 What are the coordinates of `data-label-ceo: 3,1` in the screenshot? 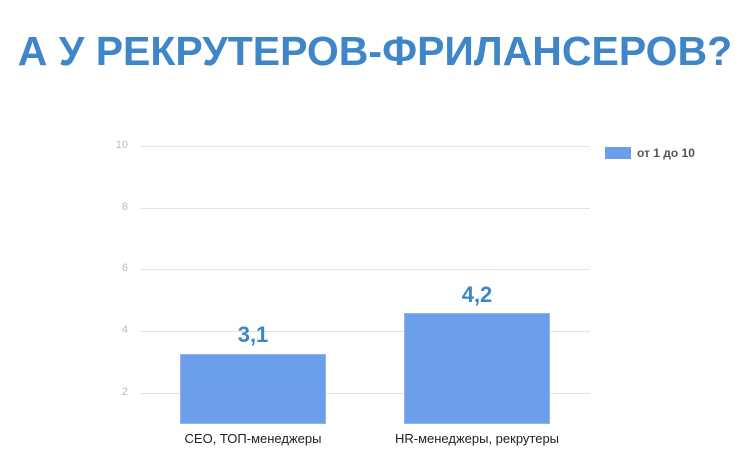 It's located at (253, 334).